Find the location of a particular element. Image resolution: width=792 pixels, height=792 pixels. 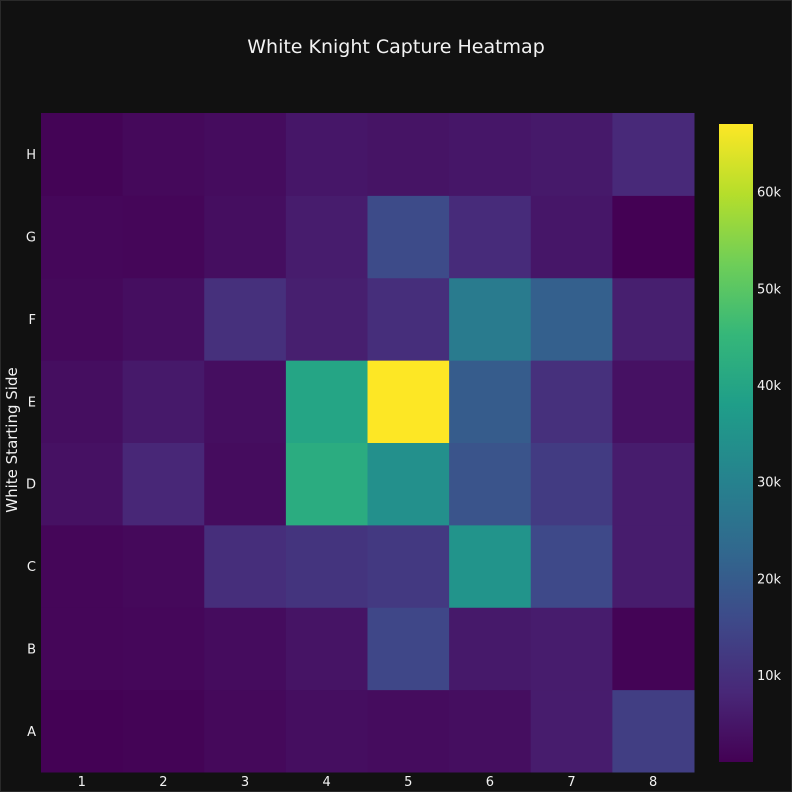

colorbar-tick-label: 20k is located at coordinates (769, 579).